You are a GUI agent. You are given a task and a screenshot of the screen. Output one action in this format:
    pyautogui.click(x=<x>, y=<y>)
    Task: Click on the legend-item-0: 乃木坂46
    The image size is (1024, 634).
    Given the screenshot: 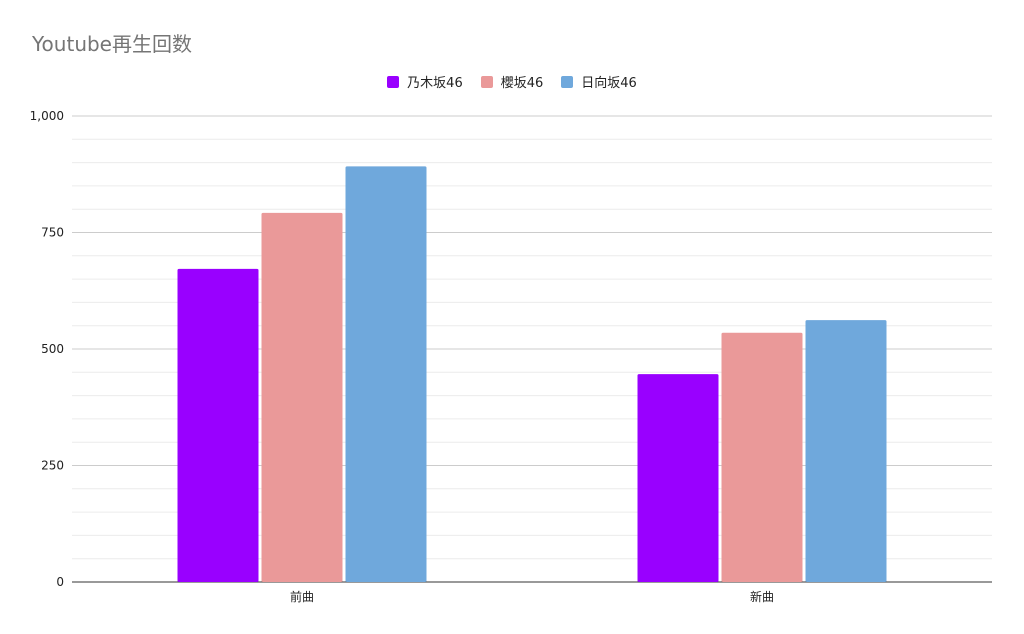 What is the action you would take?
    pyautogui.click(x=425, y=81)
    